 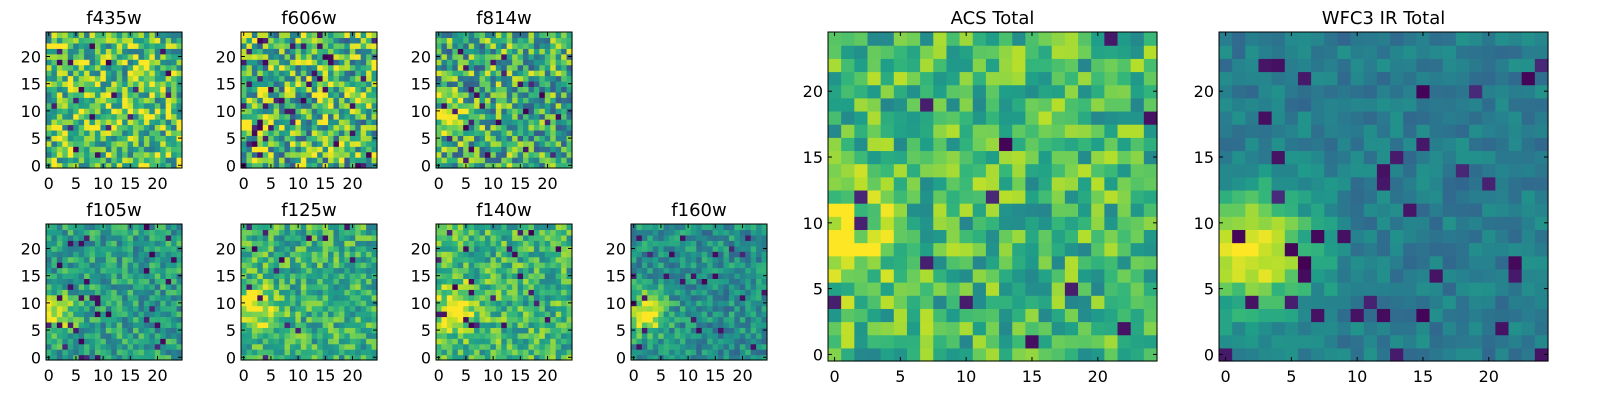 I want to click on x-tick-label: 10, so click(x=493, y=375).